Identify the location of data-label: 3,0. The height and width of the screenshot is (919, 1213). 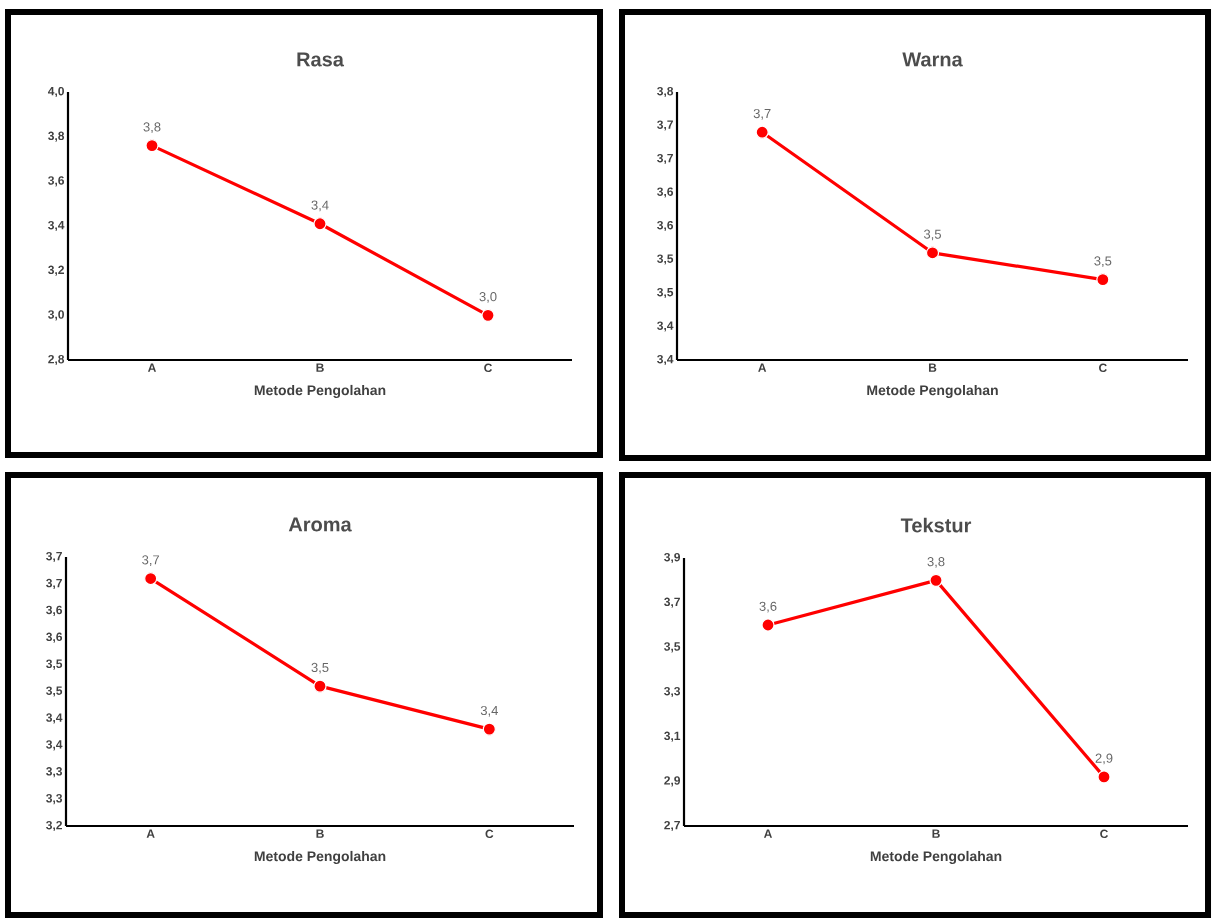
(488, 297).